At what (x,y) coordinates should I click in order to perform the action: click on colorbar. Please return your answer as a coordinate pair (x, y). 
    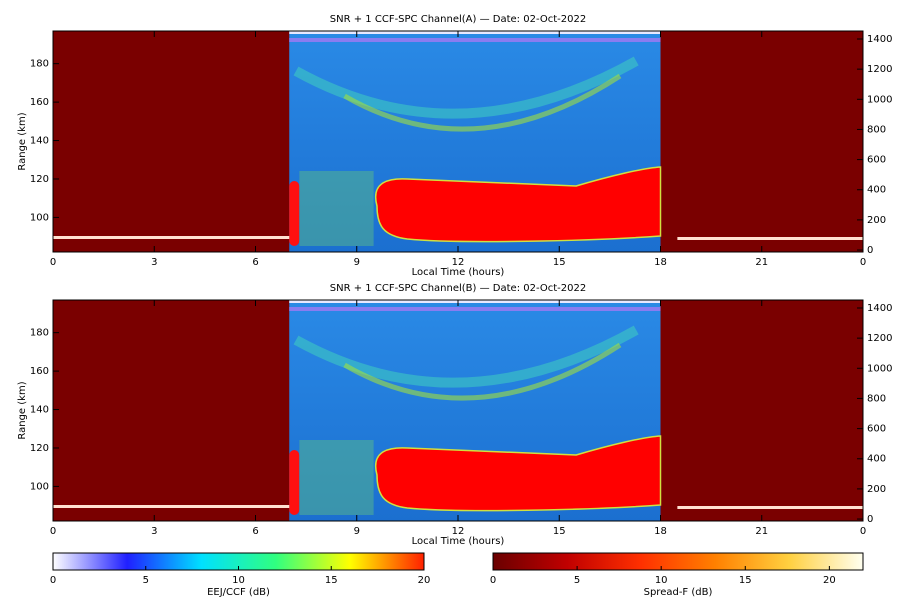
    Looking at the image, I should click on (678, 561).